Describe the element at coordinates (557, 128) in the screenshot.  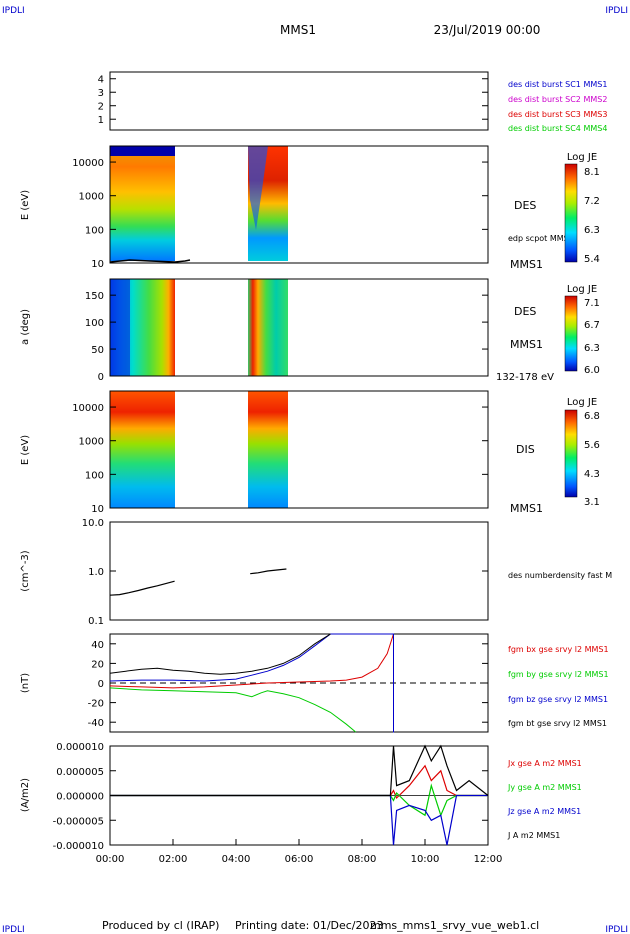
I see `burst-legend-4: des dist burst SC4 MMS4` at that location.